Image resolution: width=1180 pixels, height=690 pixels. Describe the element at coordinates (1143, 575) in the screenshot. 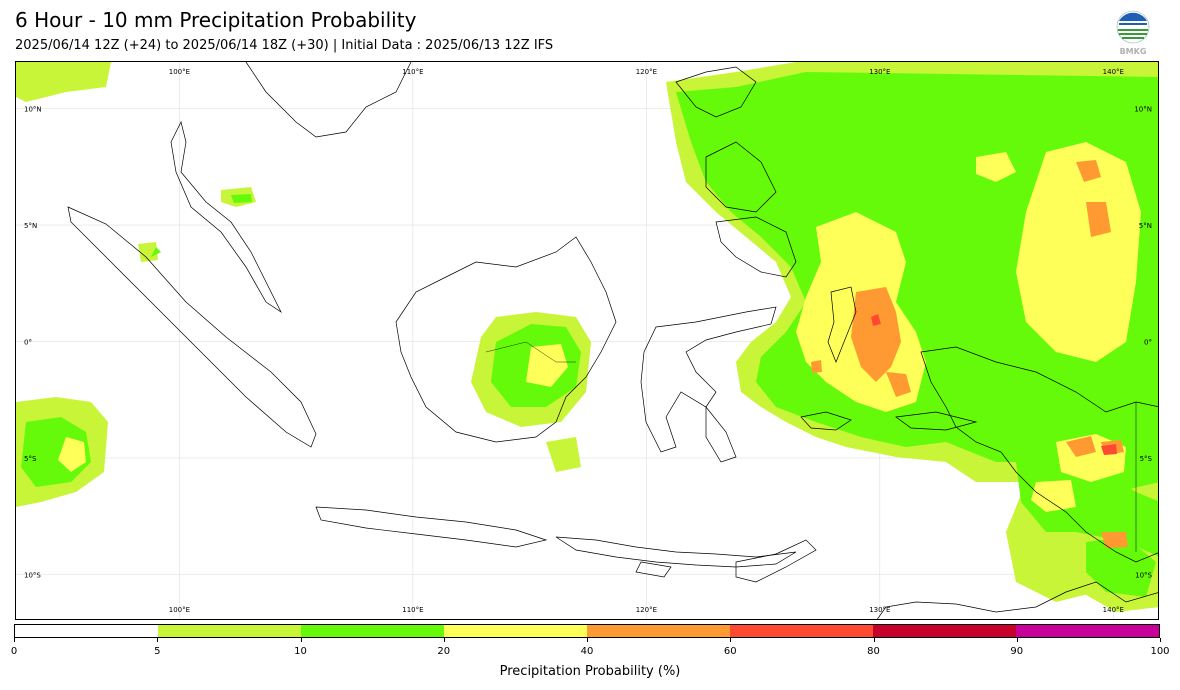

I see `lat-label-right: 10°S` at that location.